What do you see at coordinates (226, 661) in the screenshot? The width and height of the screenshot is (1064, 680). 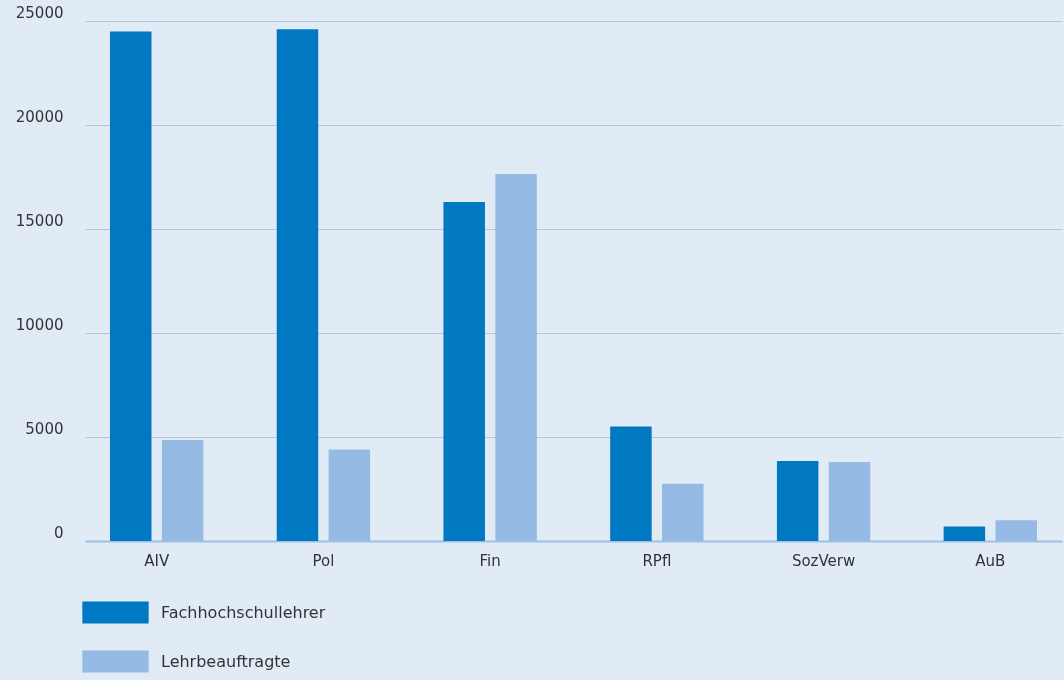 I see `legend-label: Lehrbeauftragte` at bounding box center [226, 661].